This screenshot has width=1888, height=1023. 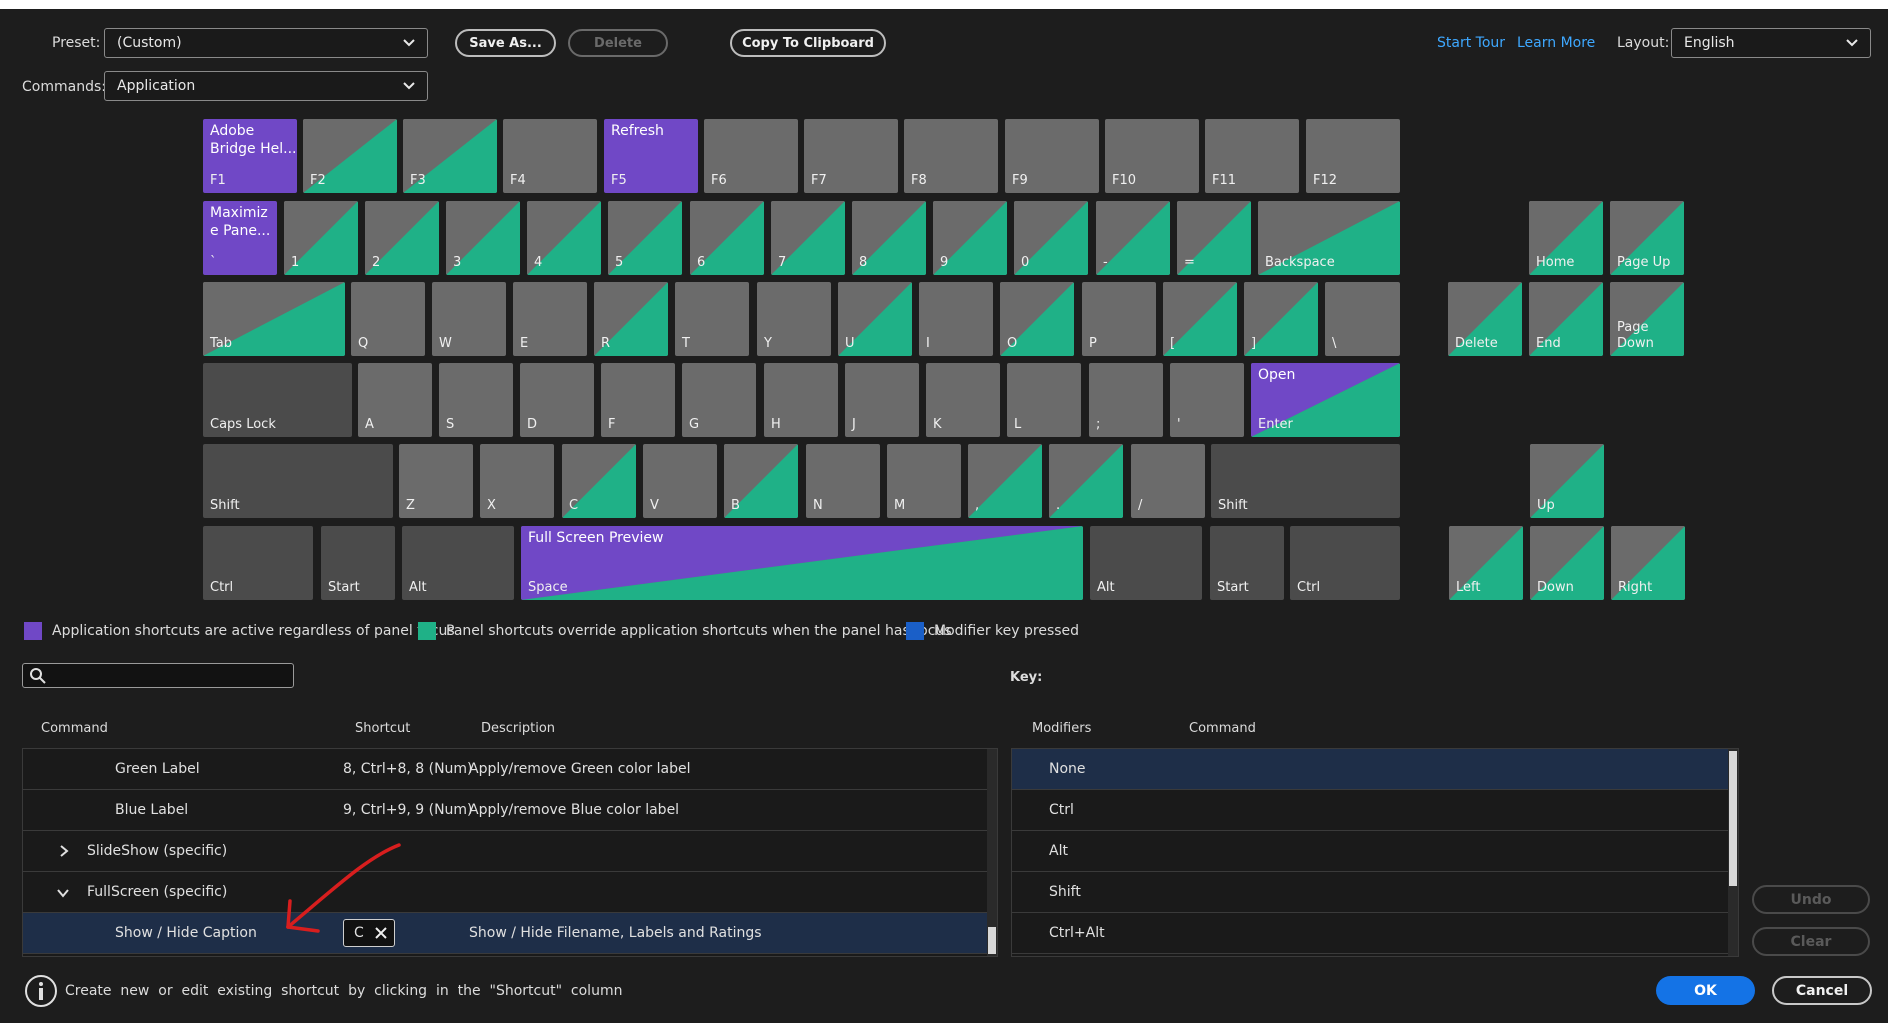 I want to click on key-minus: -, so click(x=1133, y=238).